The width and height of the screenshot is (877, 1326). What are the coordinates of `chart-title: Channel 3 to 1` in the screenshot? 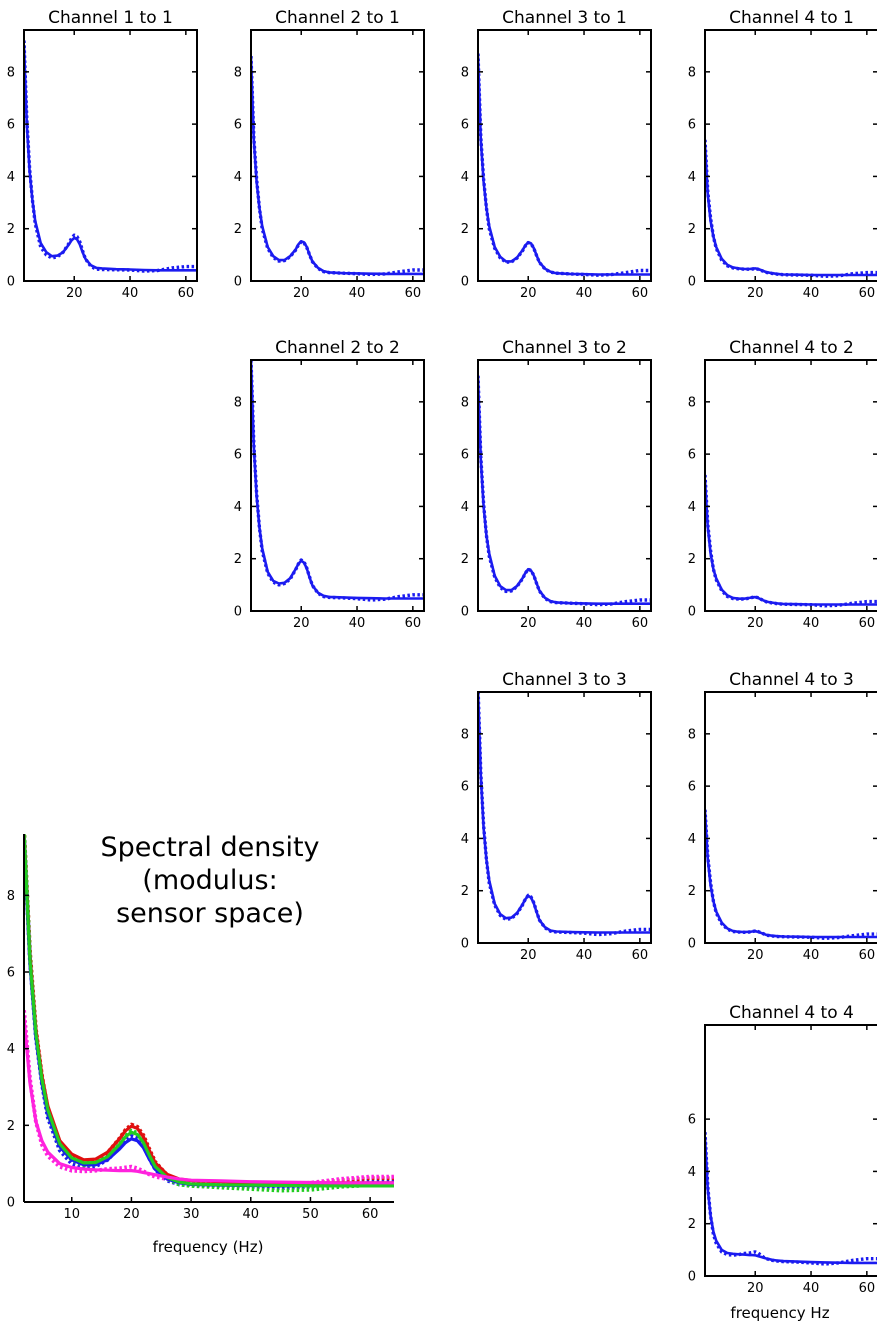 It's located at (564, 18).